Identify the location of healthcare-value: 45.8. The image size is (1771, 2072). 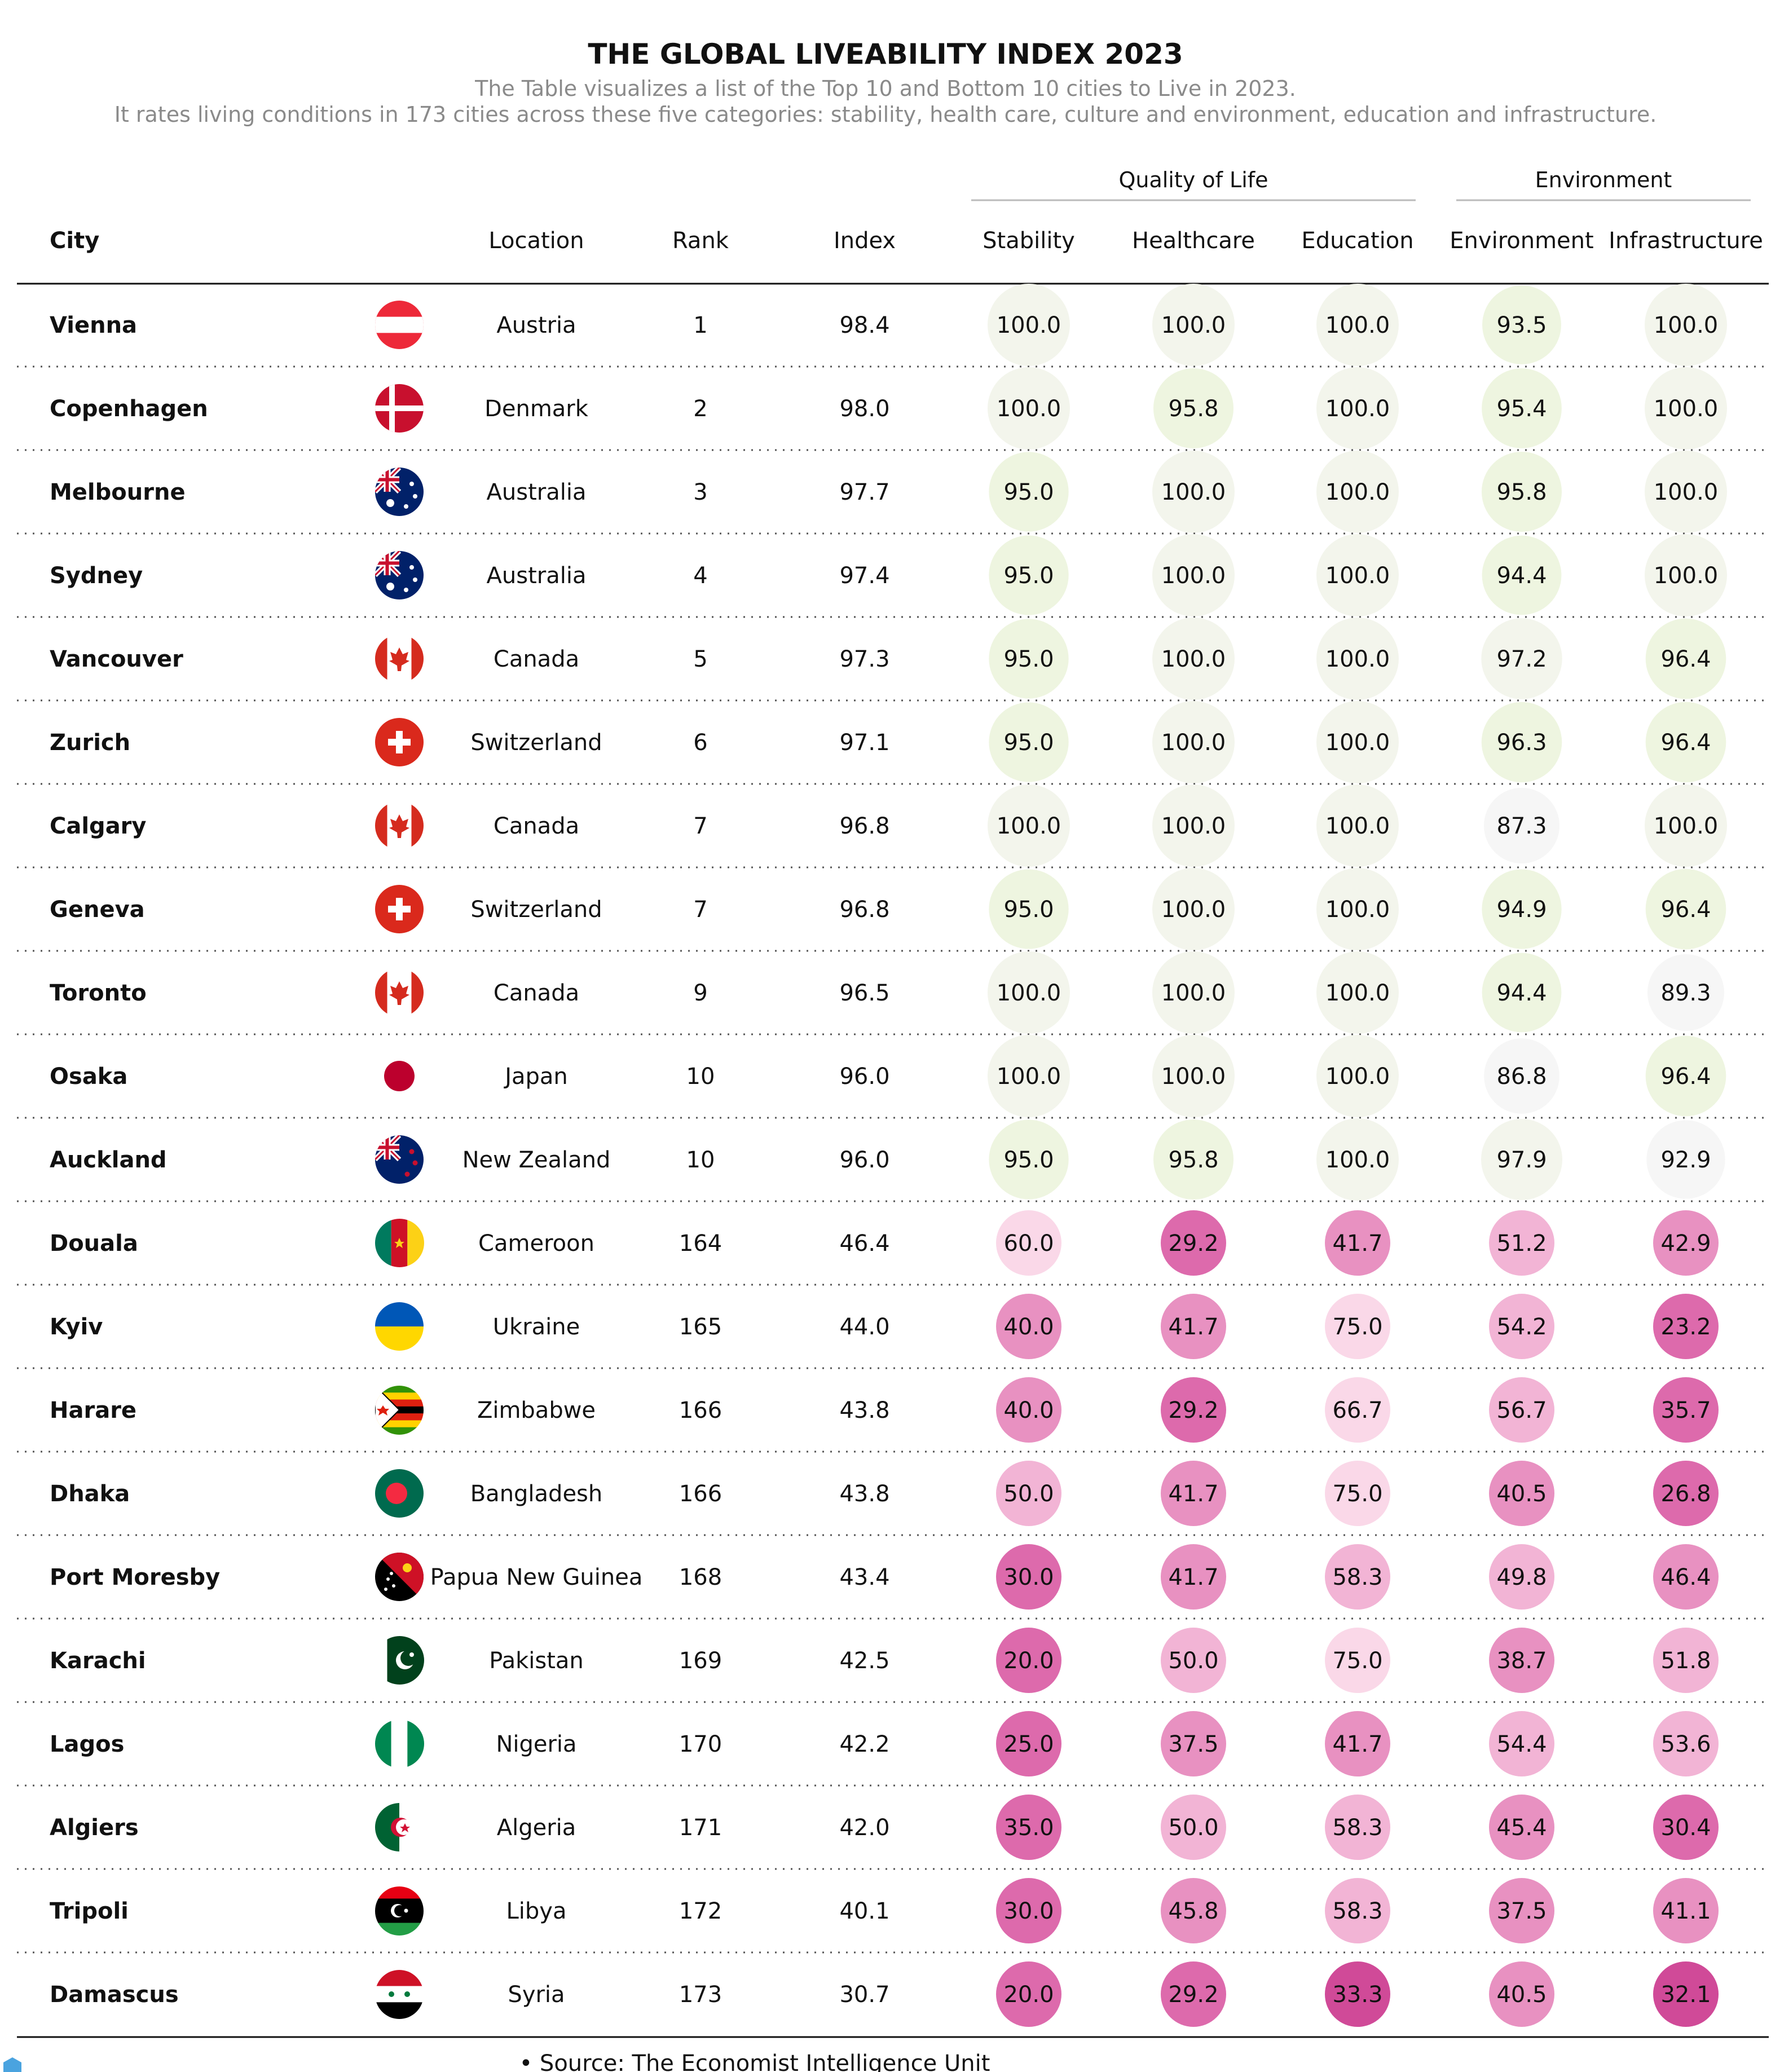
(1193, 1911).